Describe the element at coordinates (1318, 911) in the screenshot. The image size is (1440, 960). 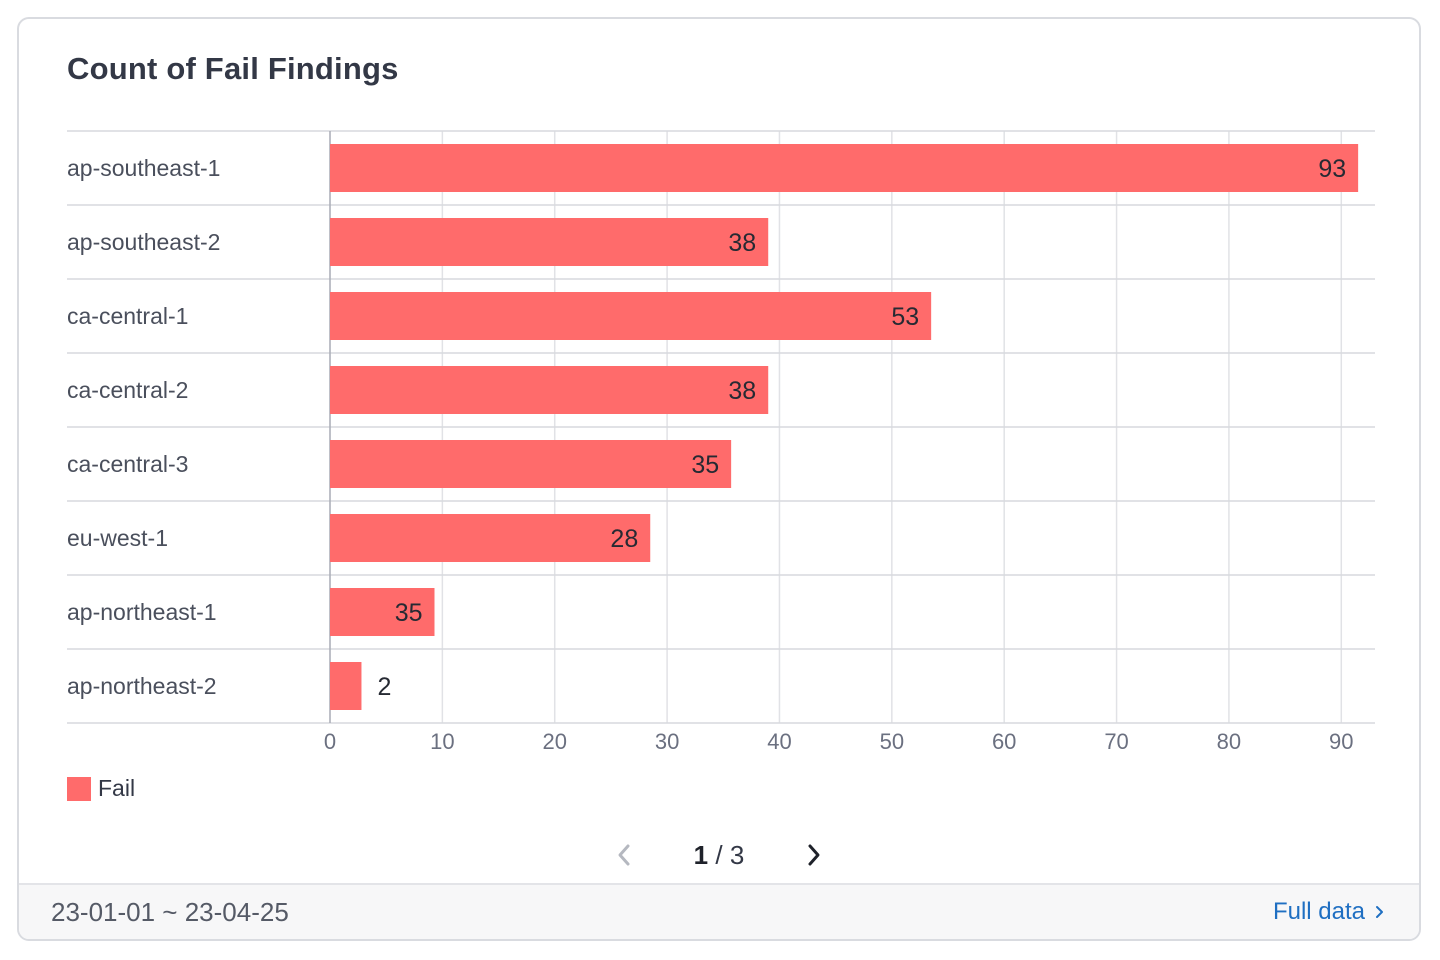
I see `full-data-label: Full data` at that location.